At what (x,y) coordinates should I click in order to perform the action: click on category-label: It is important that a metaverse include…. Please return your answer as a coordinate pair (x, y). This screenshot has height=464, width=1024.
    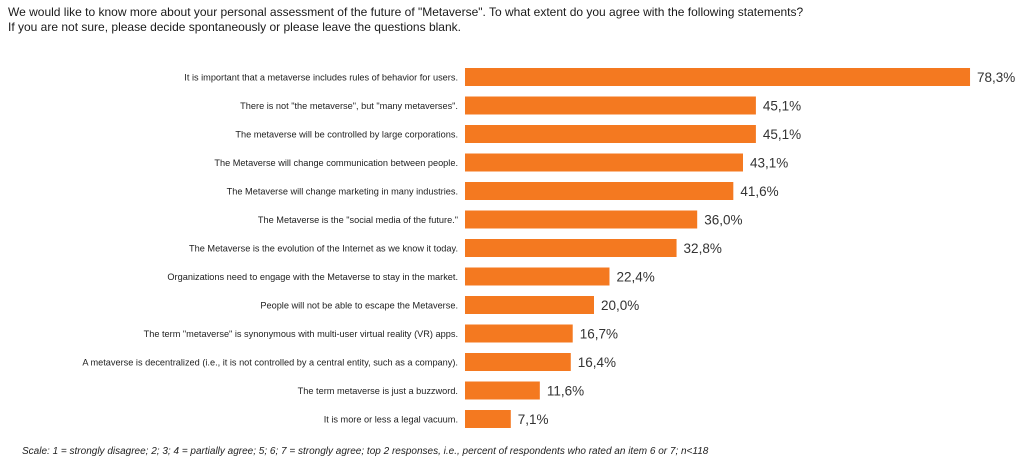
    Looking at the image, I should click on (321, 78).